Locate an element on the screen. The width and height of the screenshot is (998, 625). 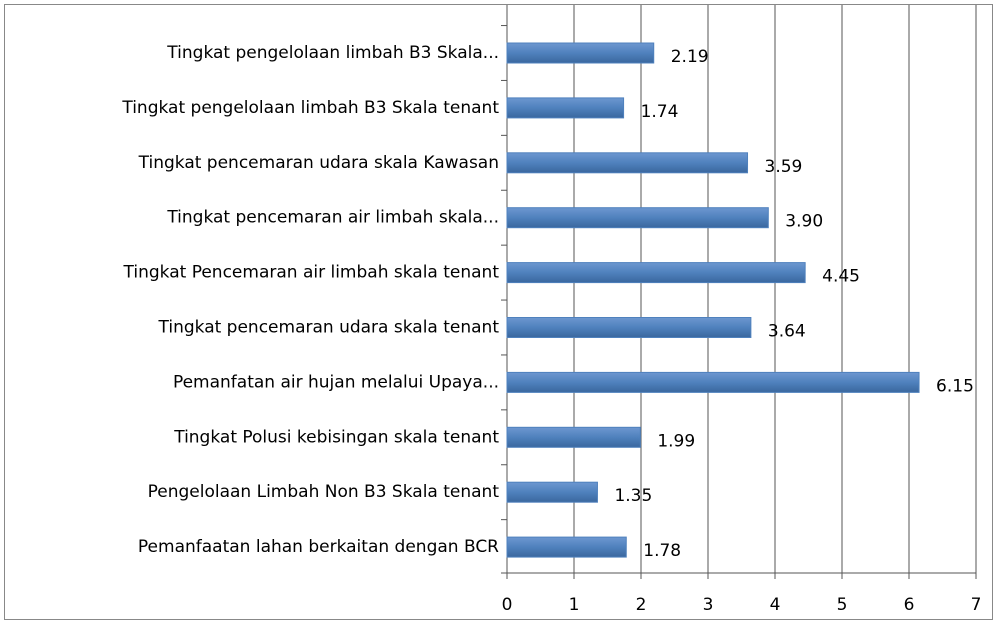
y-tick-label: Tingkat Polusi kebisingan skala tenant is located at coordinates (336, 437).